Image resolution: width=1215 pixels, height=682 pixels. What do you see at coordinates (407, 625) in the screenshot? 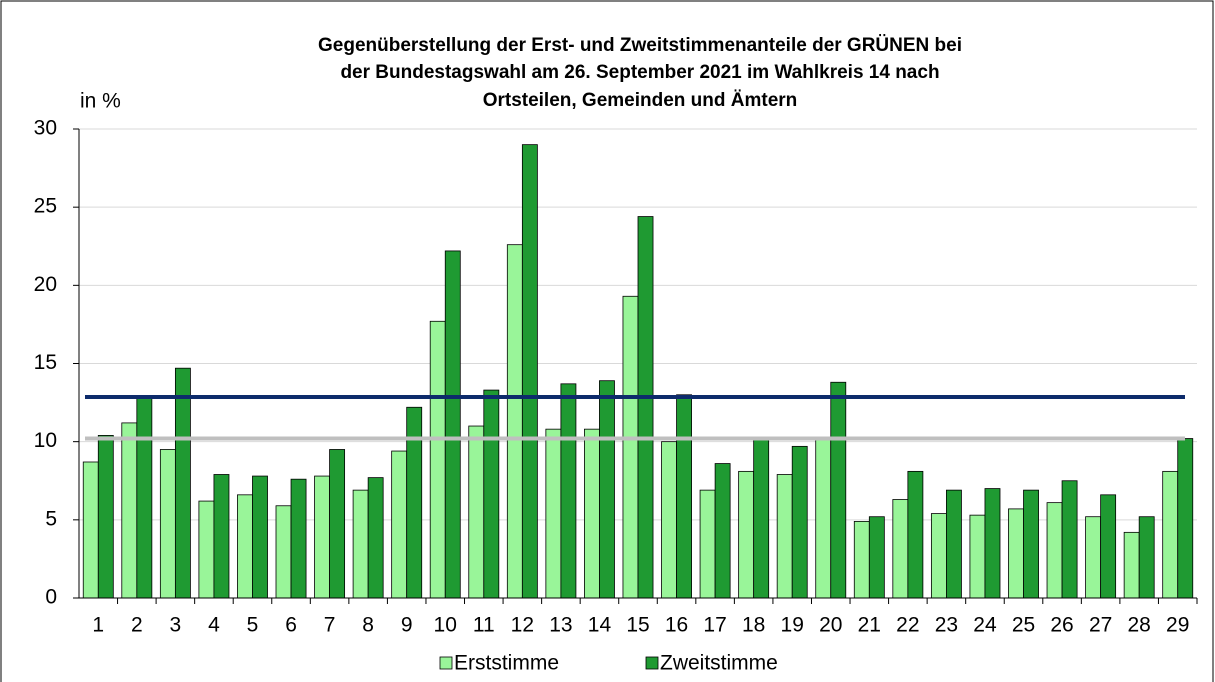
I see `x-tick-label: 9` at bounding box center [407, 625].